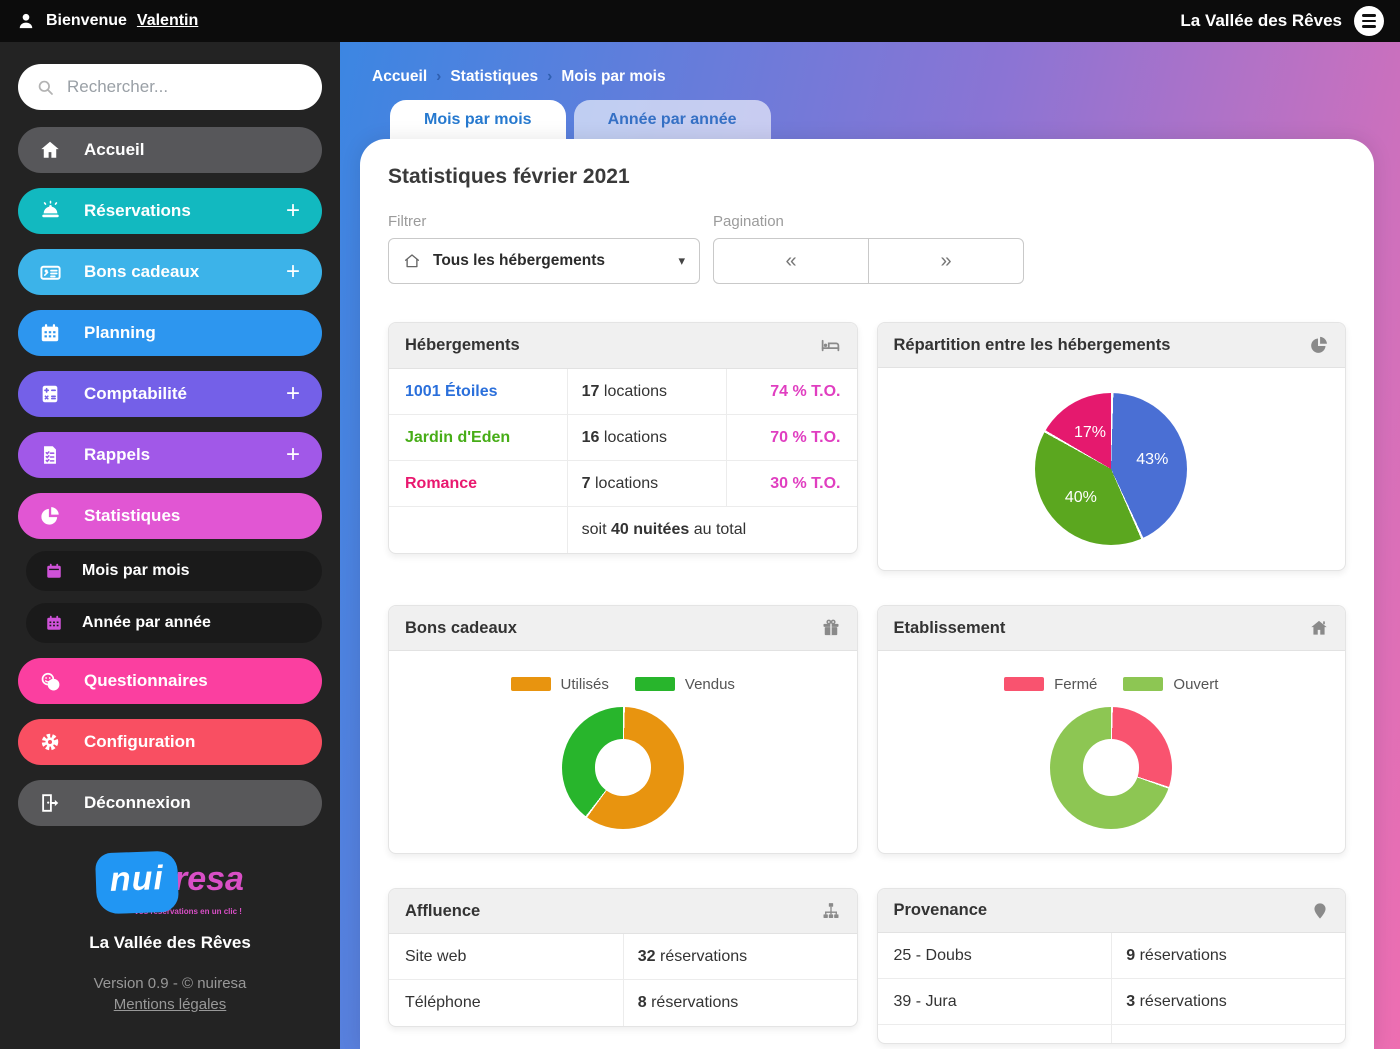  What do you see at coordinates (170, 1004) in the screenshot?
I see `legal-link: Mentions légales` at bounding box center [170, 1004].